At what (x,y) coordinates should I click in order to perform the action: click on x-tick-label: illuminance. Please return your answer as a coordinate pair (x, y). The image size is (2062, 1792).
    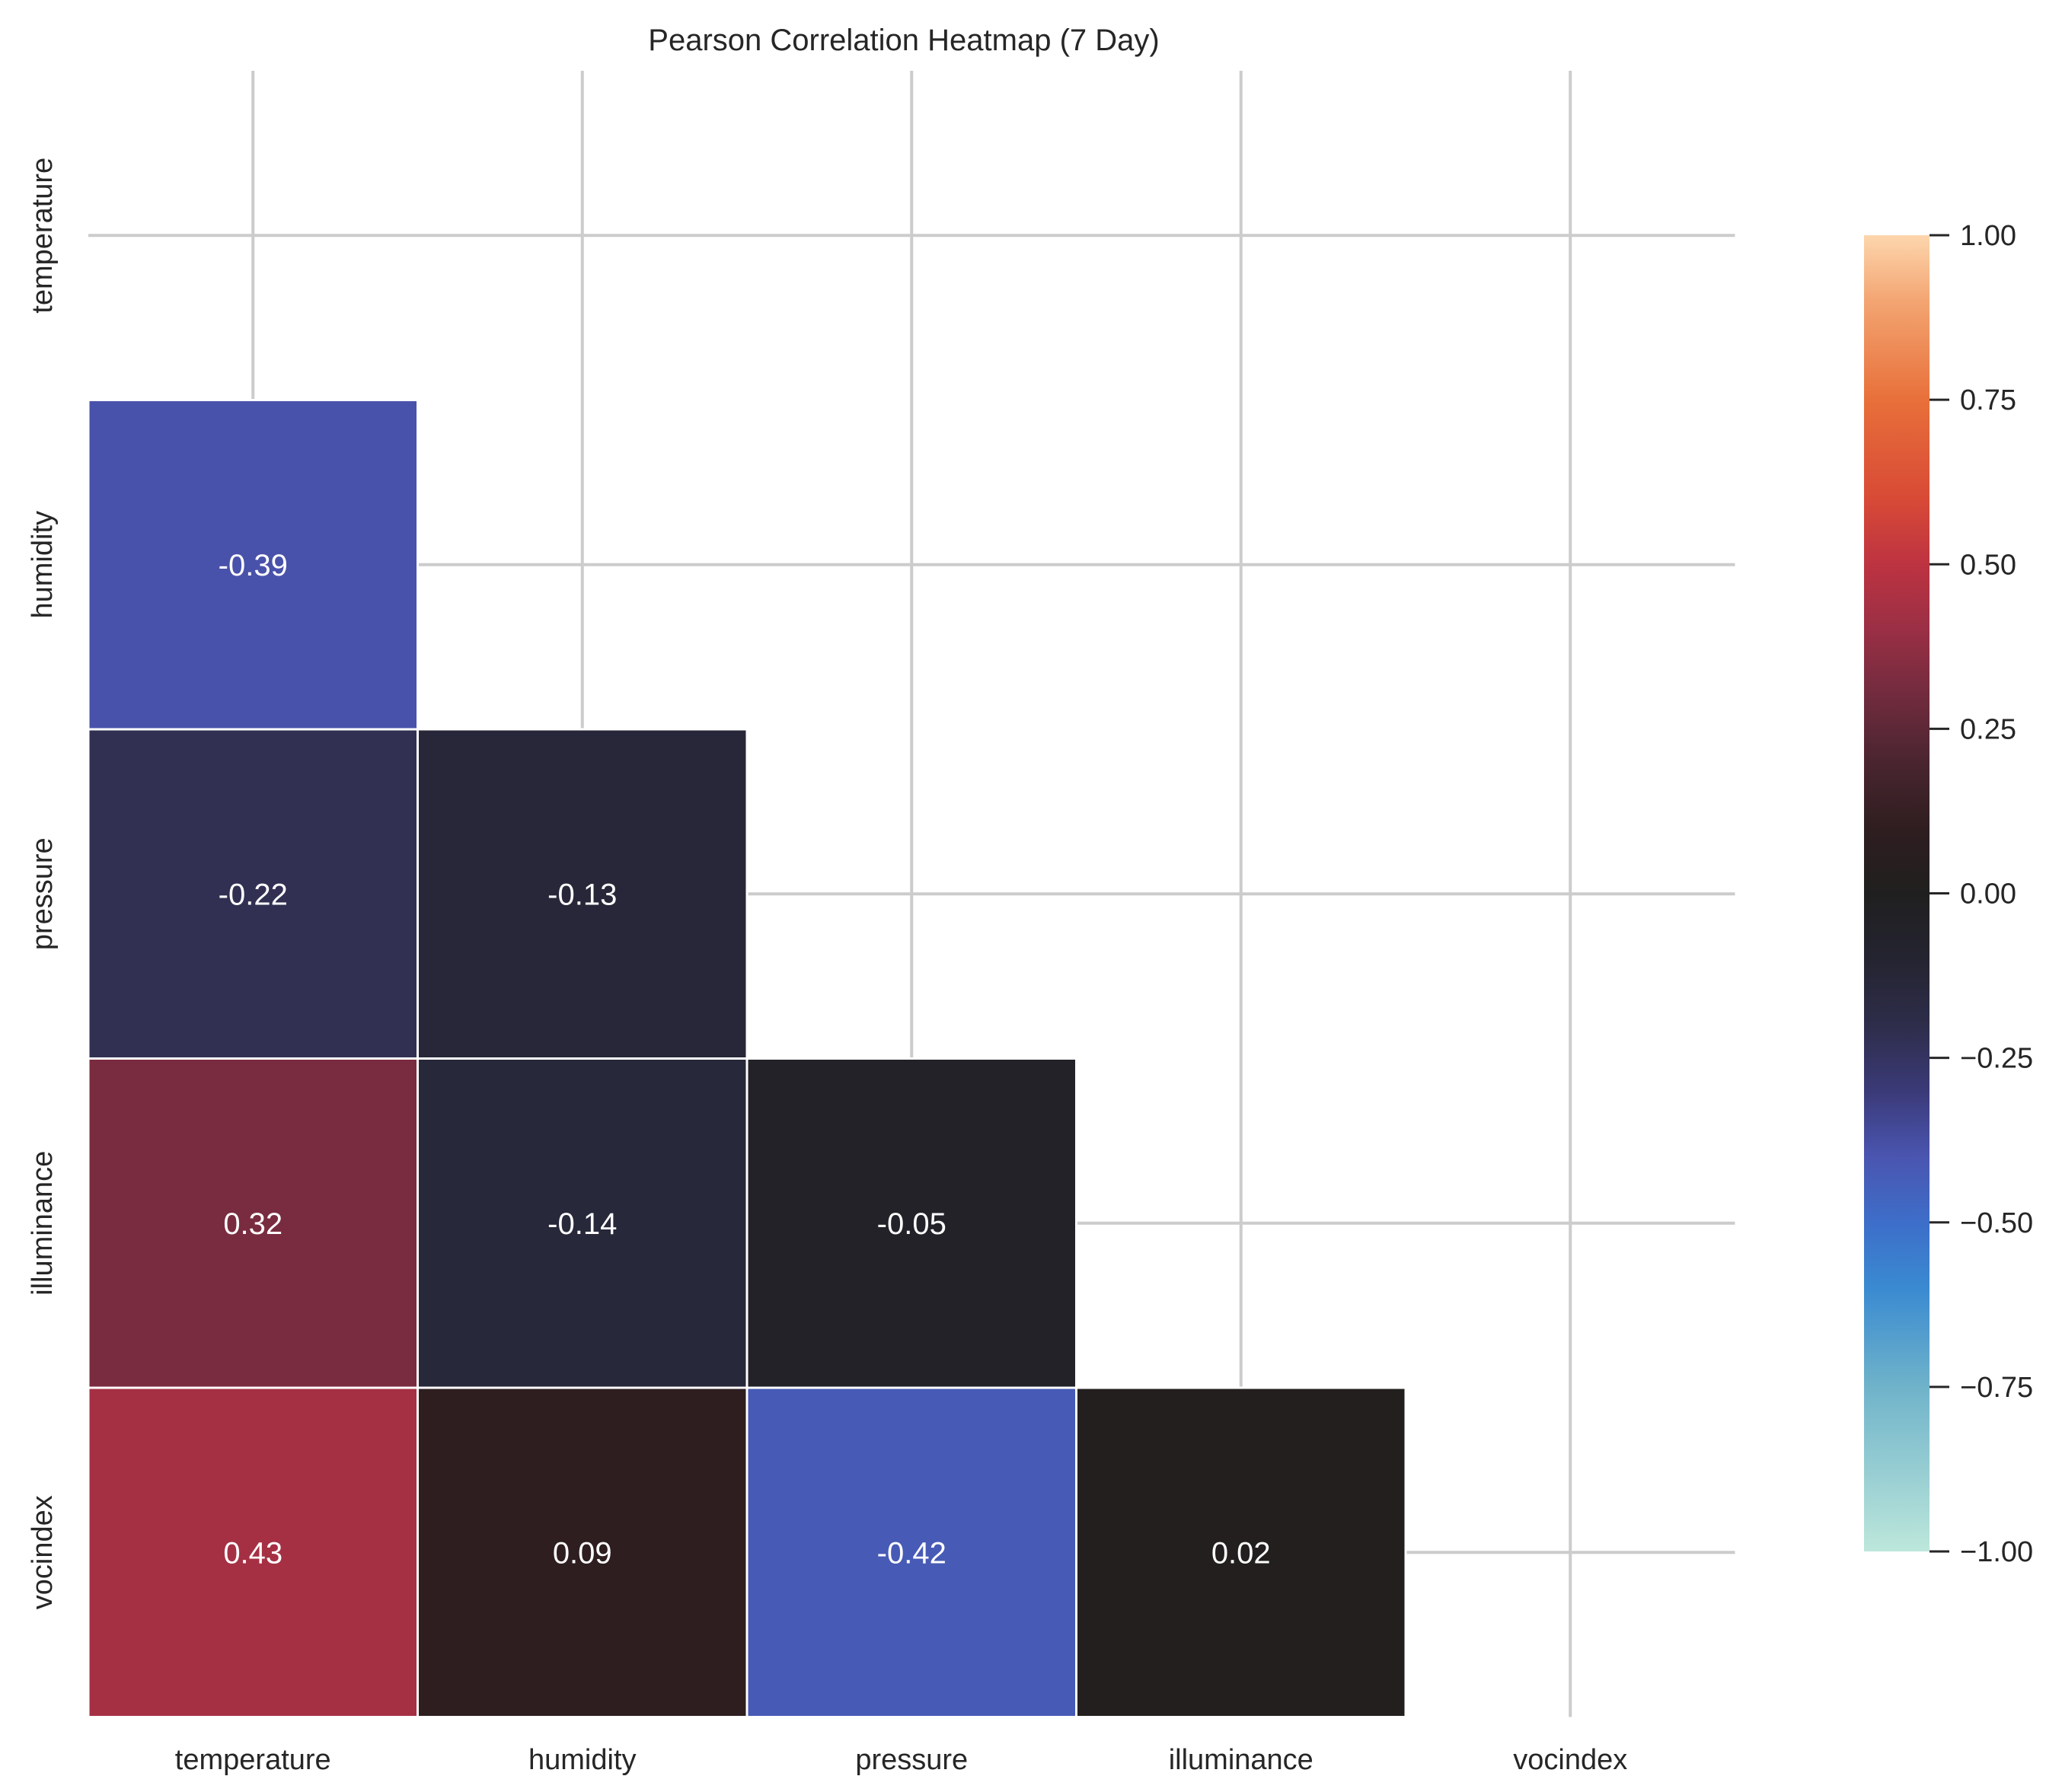
    Looking at the image, I should click on (1241, 1760).